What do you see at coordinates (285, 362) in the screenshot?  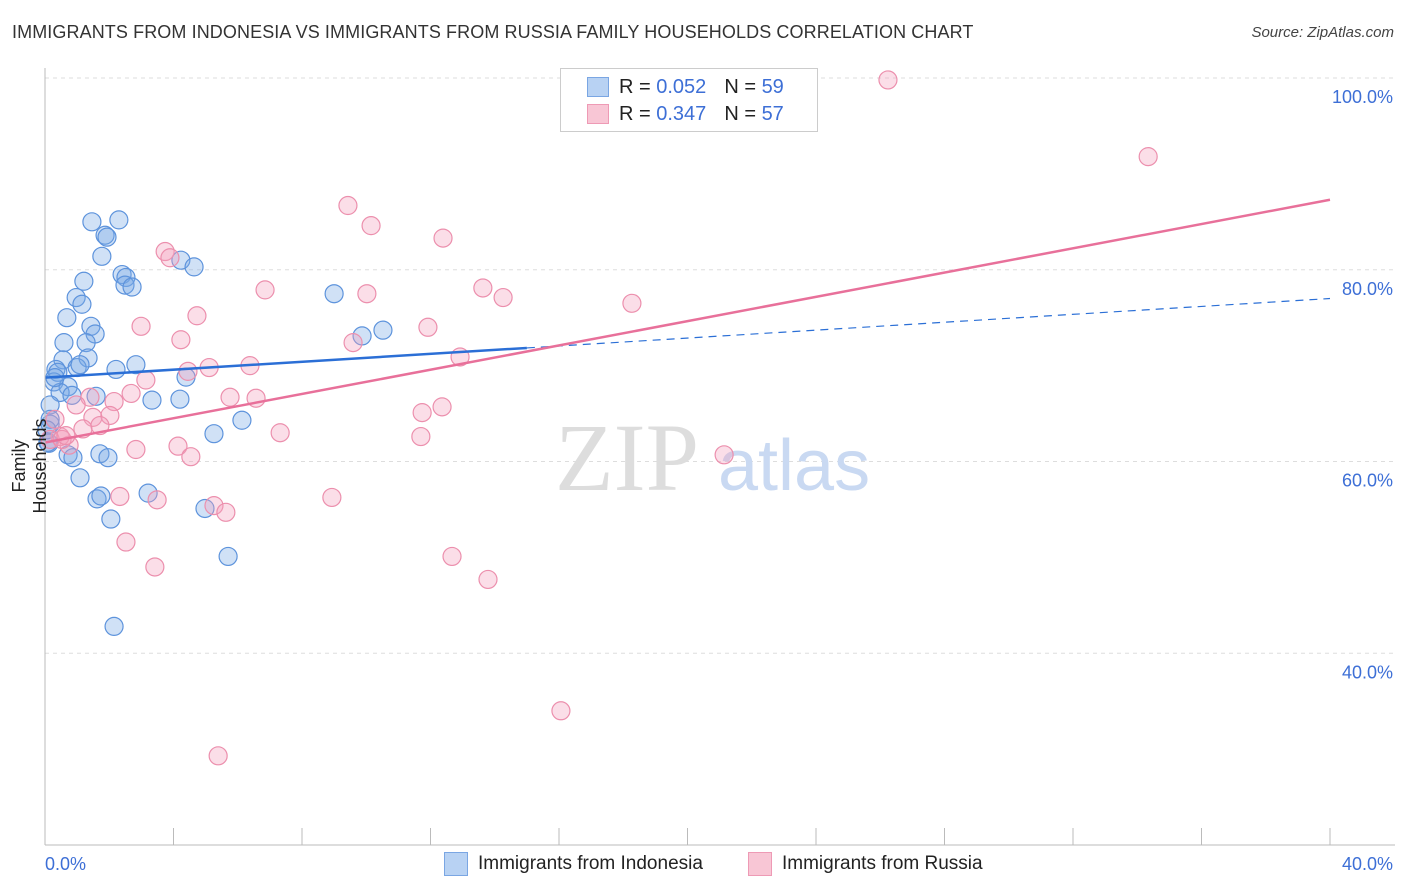 I see `indonesia-trend-line` at bounding box center [285, 362].